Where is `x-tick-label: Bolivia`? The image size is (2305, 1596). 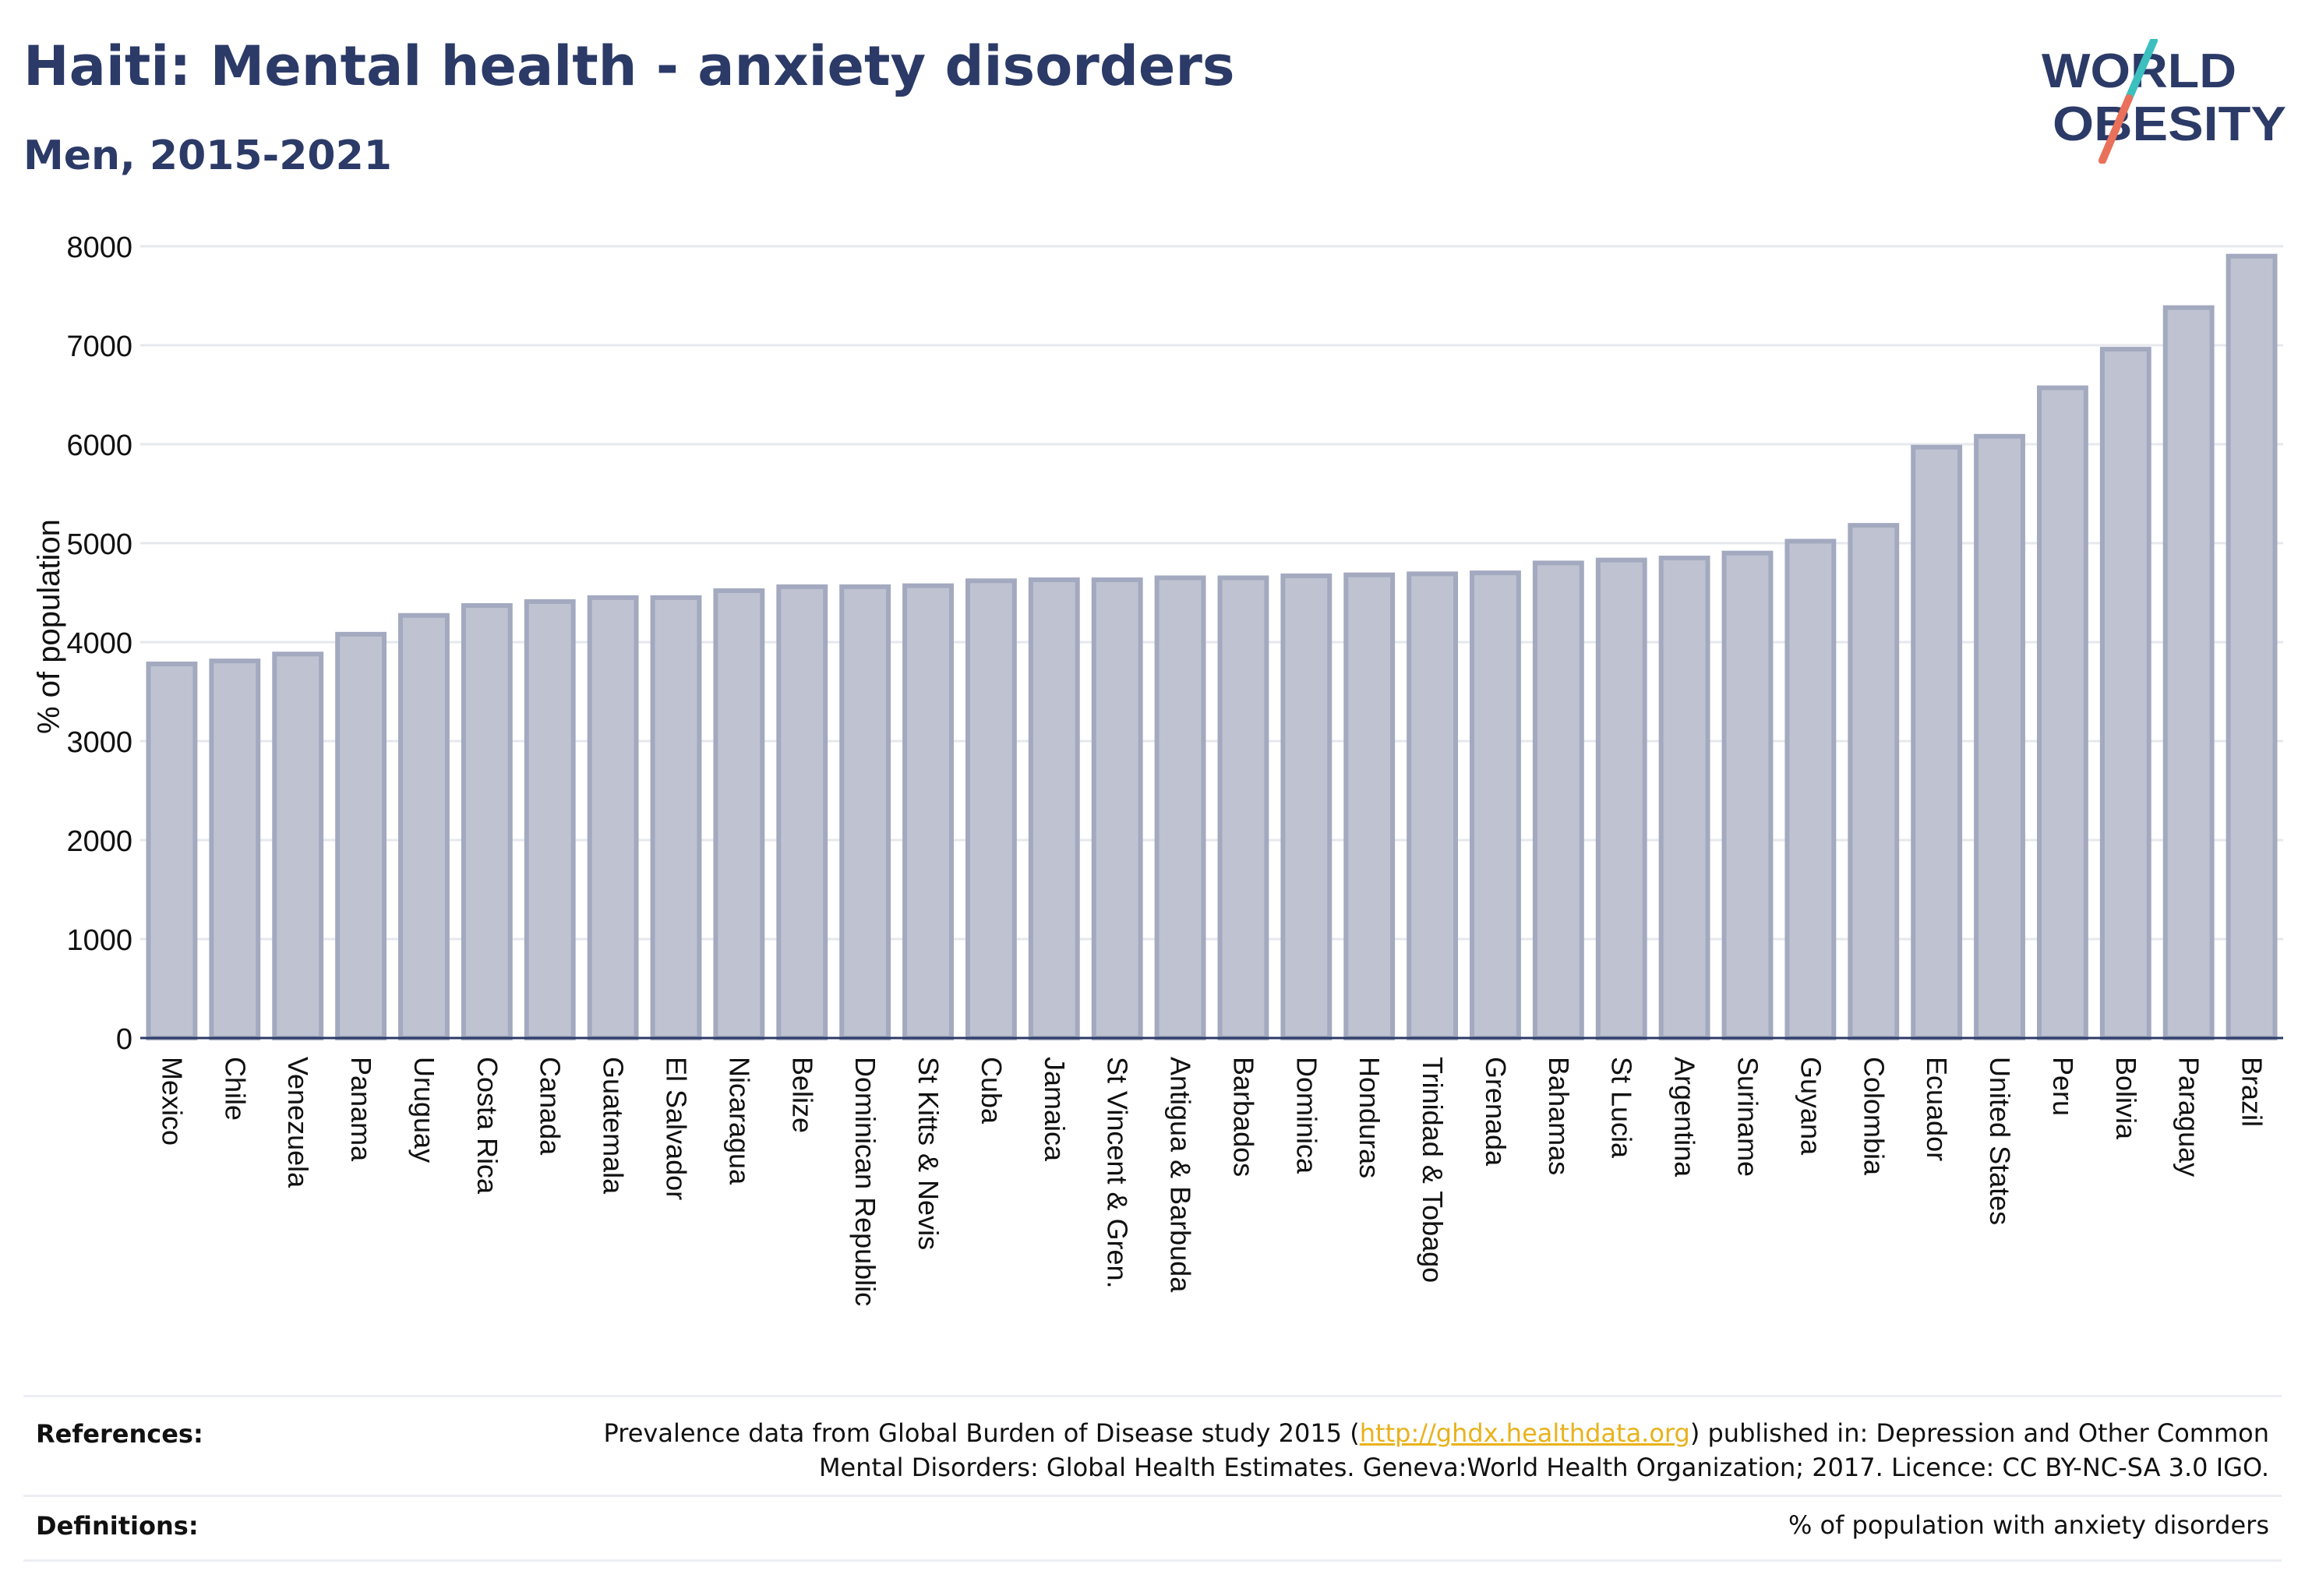 x-tick-label: Bolivia is located at coordinates (2126, 1098).